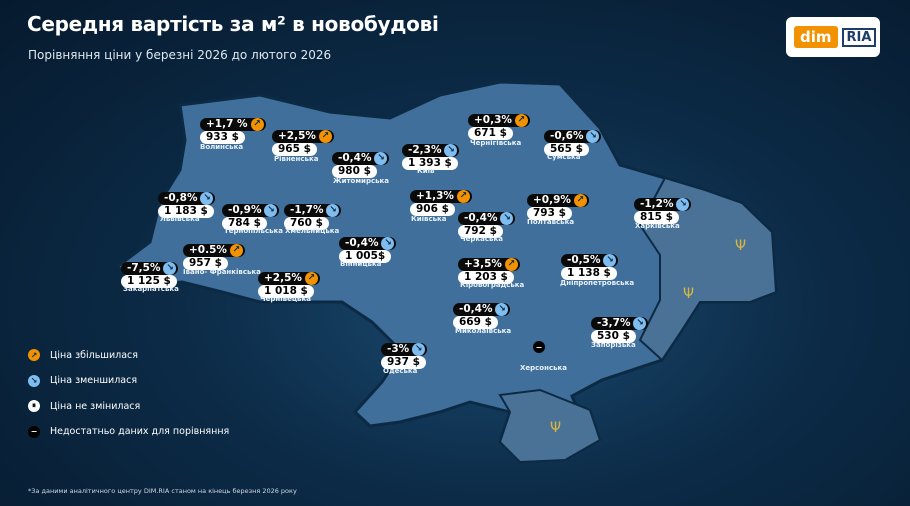 The image size is (910, 506). I want to click on region-badge: -0,6% ↘ 565 $, so click(573, 140).